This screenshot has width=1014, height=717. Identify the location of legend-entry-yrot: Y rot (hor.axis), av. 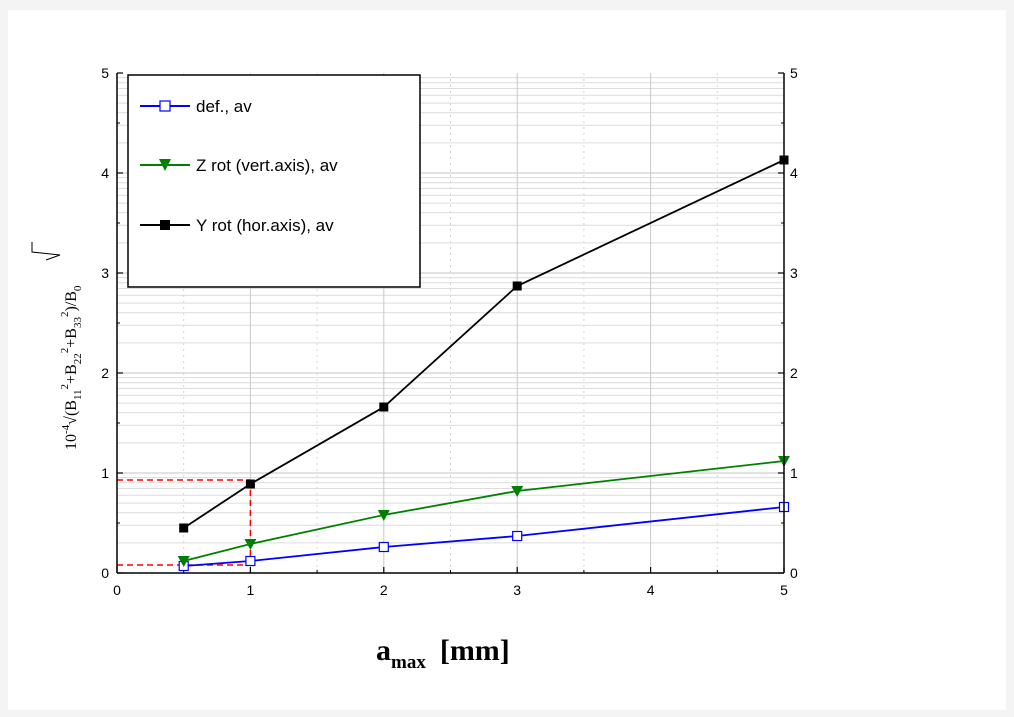
(237, 225).